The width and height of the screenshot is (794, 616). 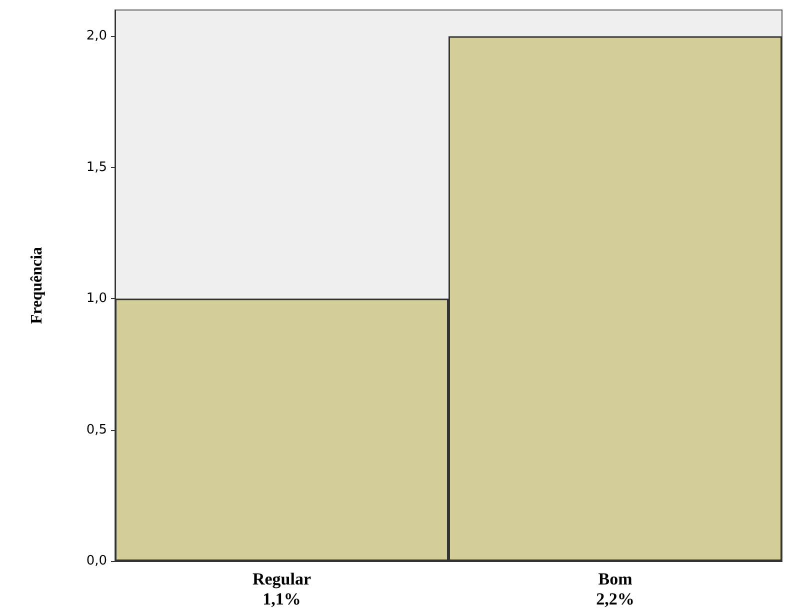 I want to click on y-tick-label: 1,5, so click(x=96, y=167).